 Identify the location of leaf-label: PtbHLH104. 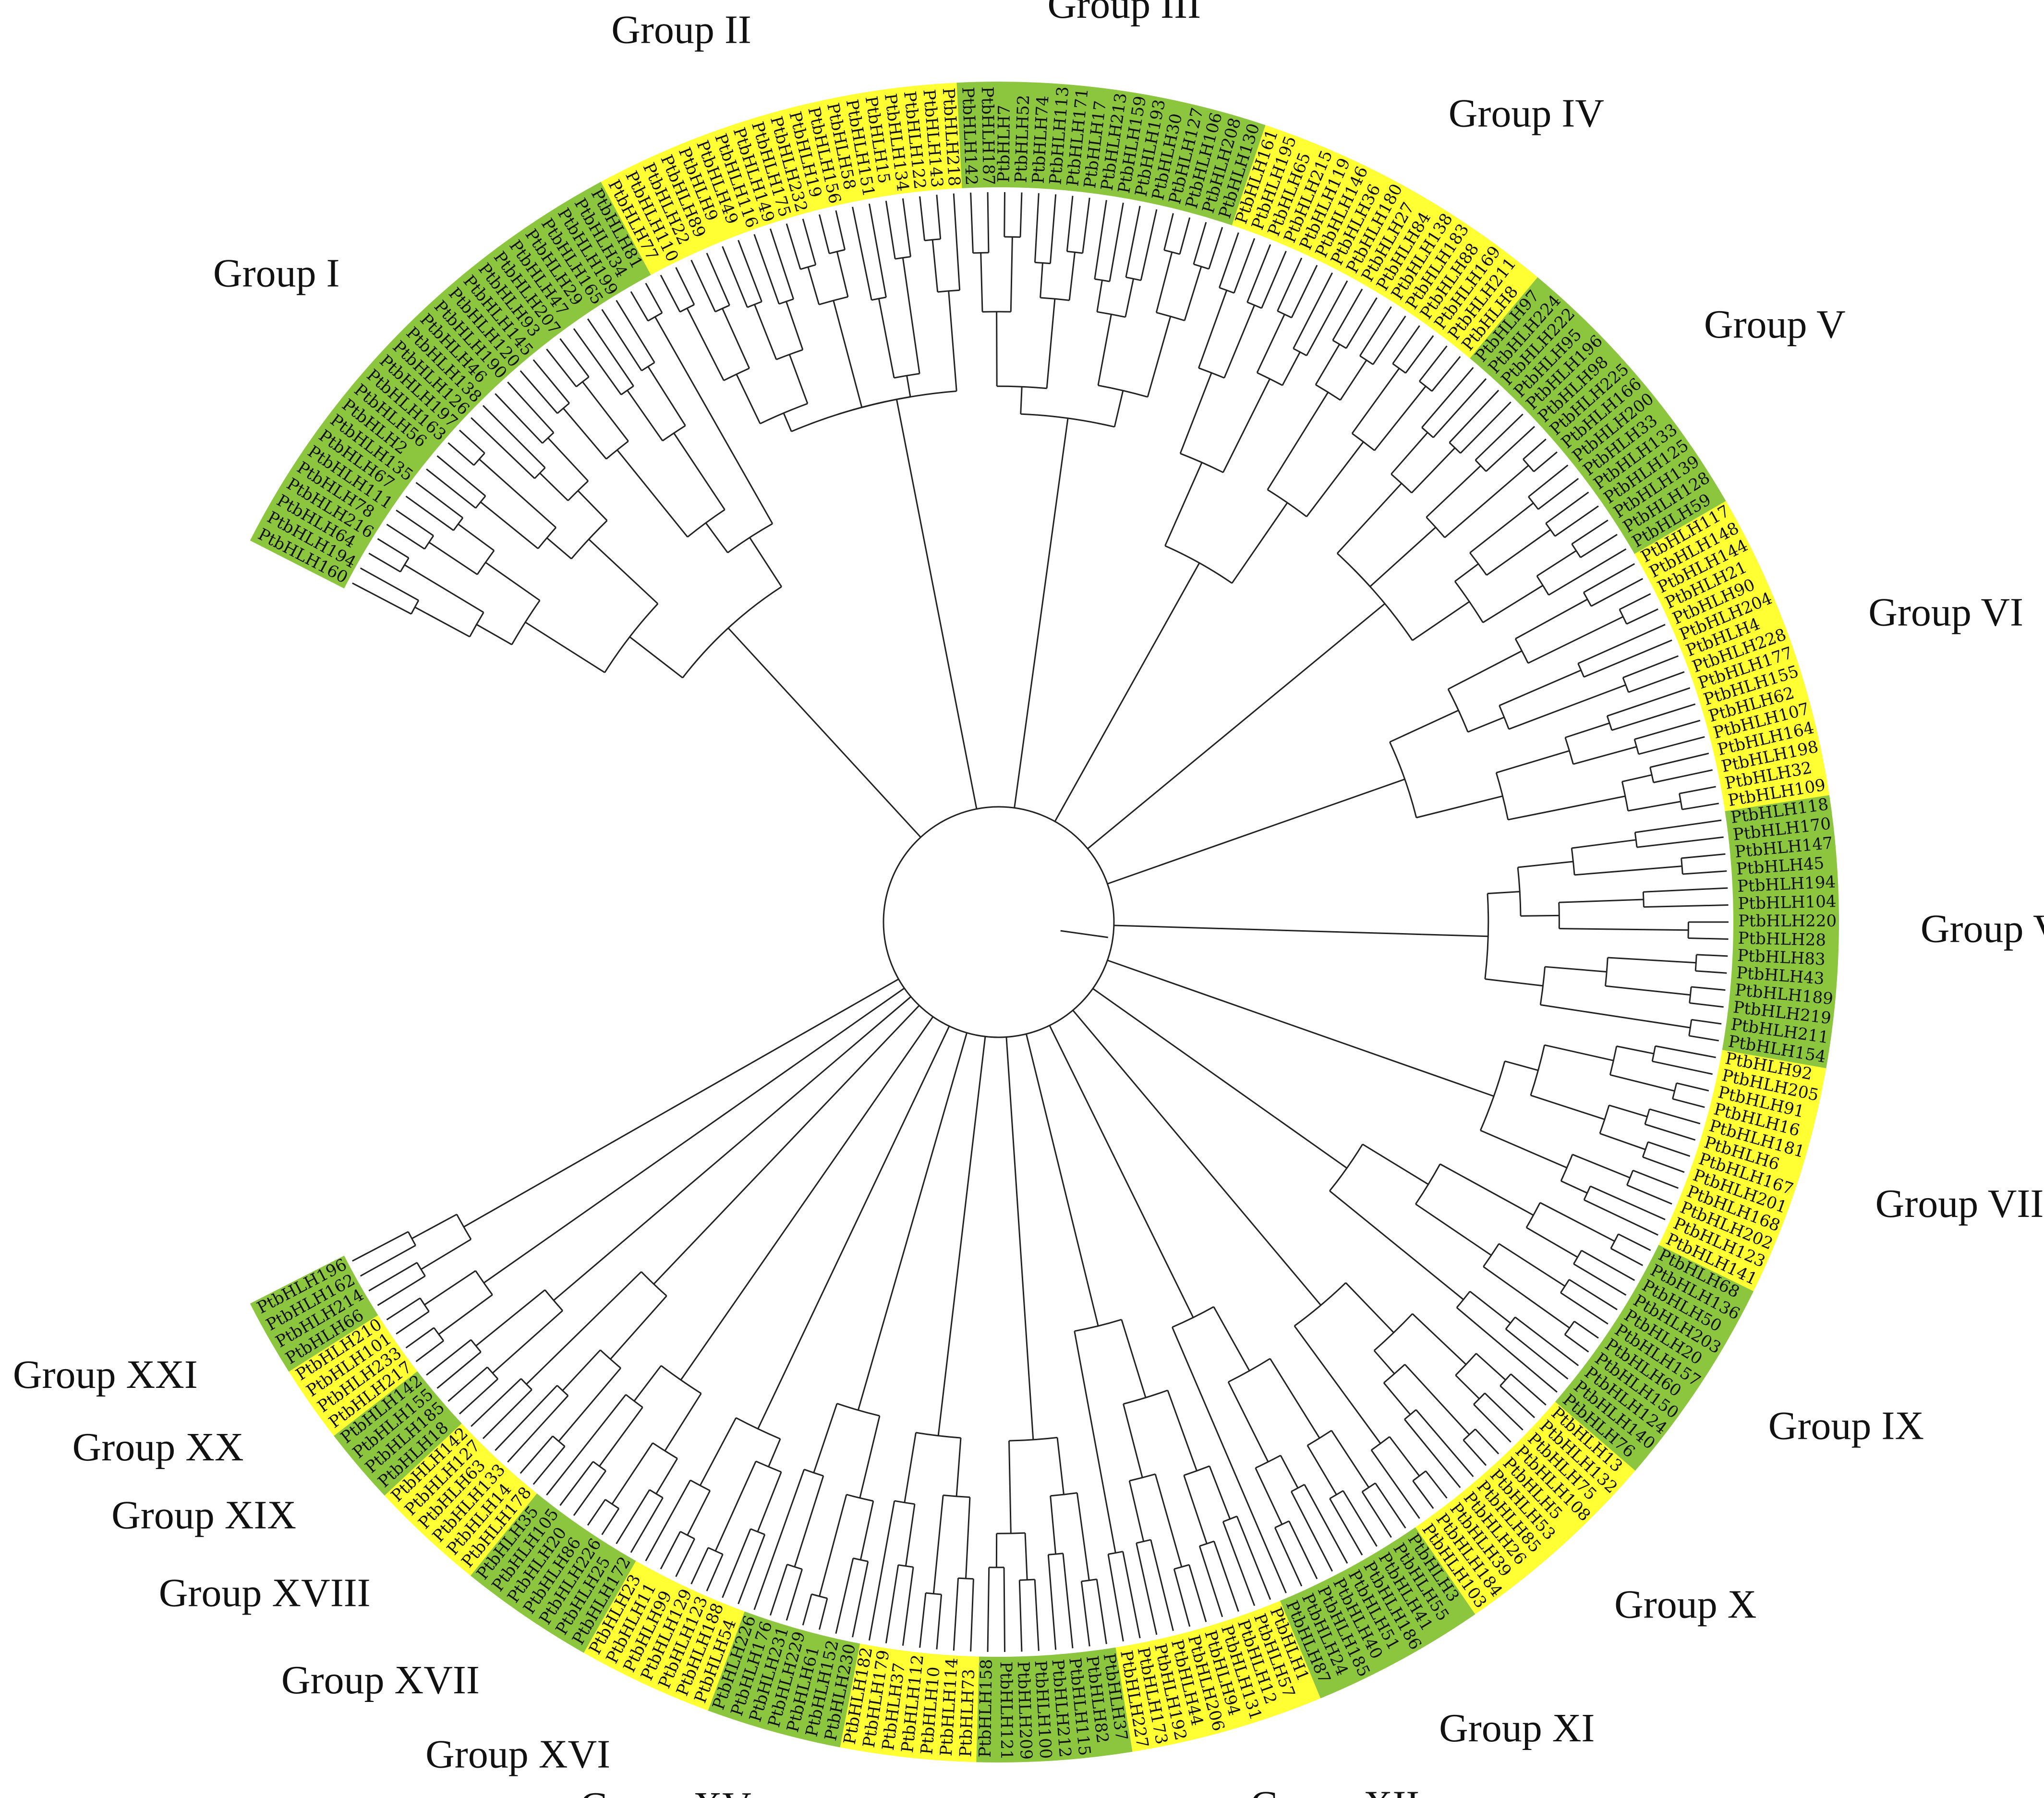
(1787, 902).